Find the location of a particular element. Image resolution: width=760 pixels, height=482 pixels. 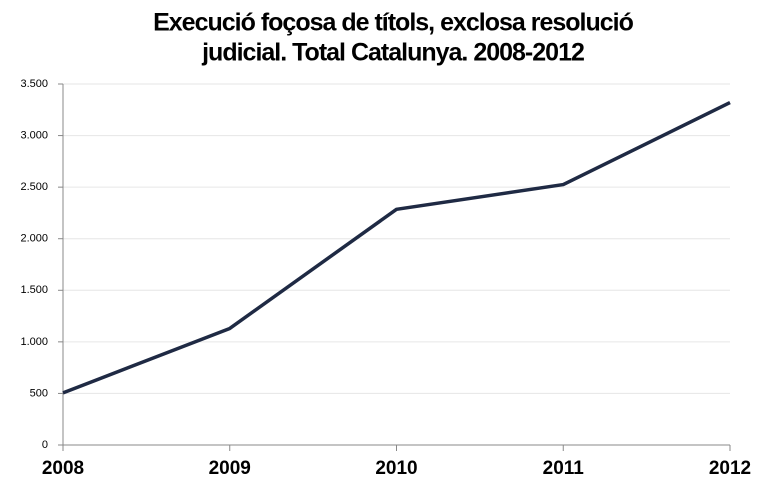

y-tick-label: 2.000 is located at coordinates (34, 239).